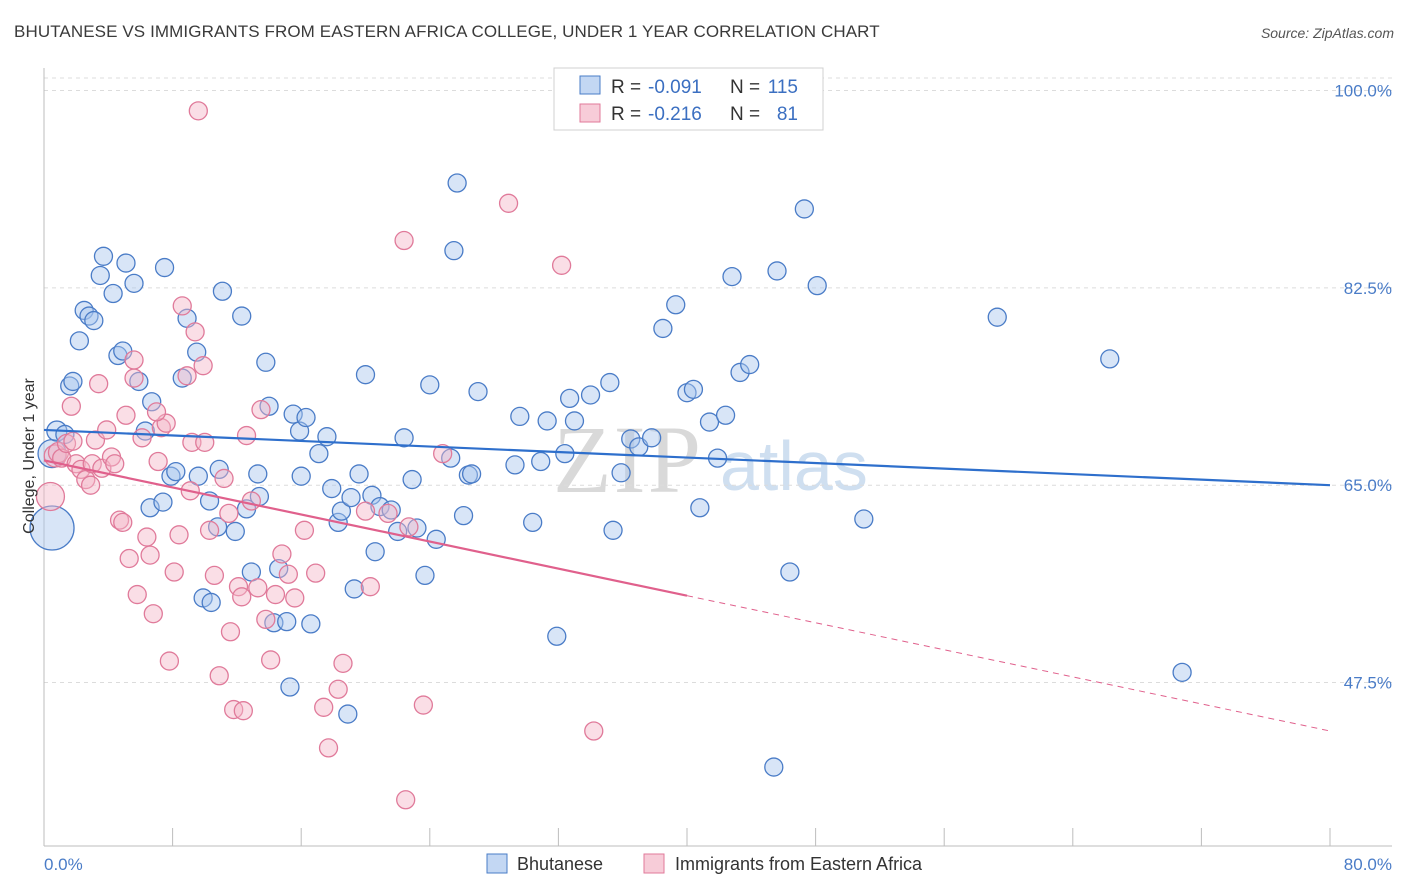 This screenshot has height=892, width=1406. Describe the element at coordinates (675, 114) in the screenshot. I see `legend-r-value-pink: -0.216` at that location.